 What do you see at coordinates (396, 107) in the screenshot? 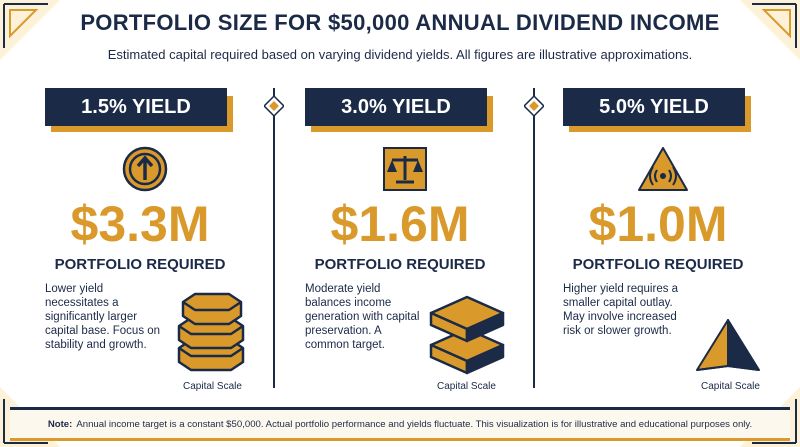
I see `yield-label: 3.0% YIELD` at bounding box center [396, 107].